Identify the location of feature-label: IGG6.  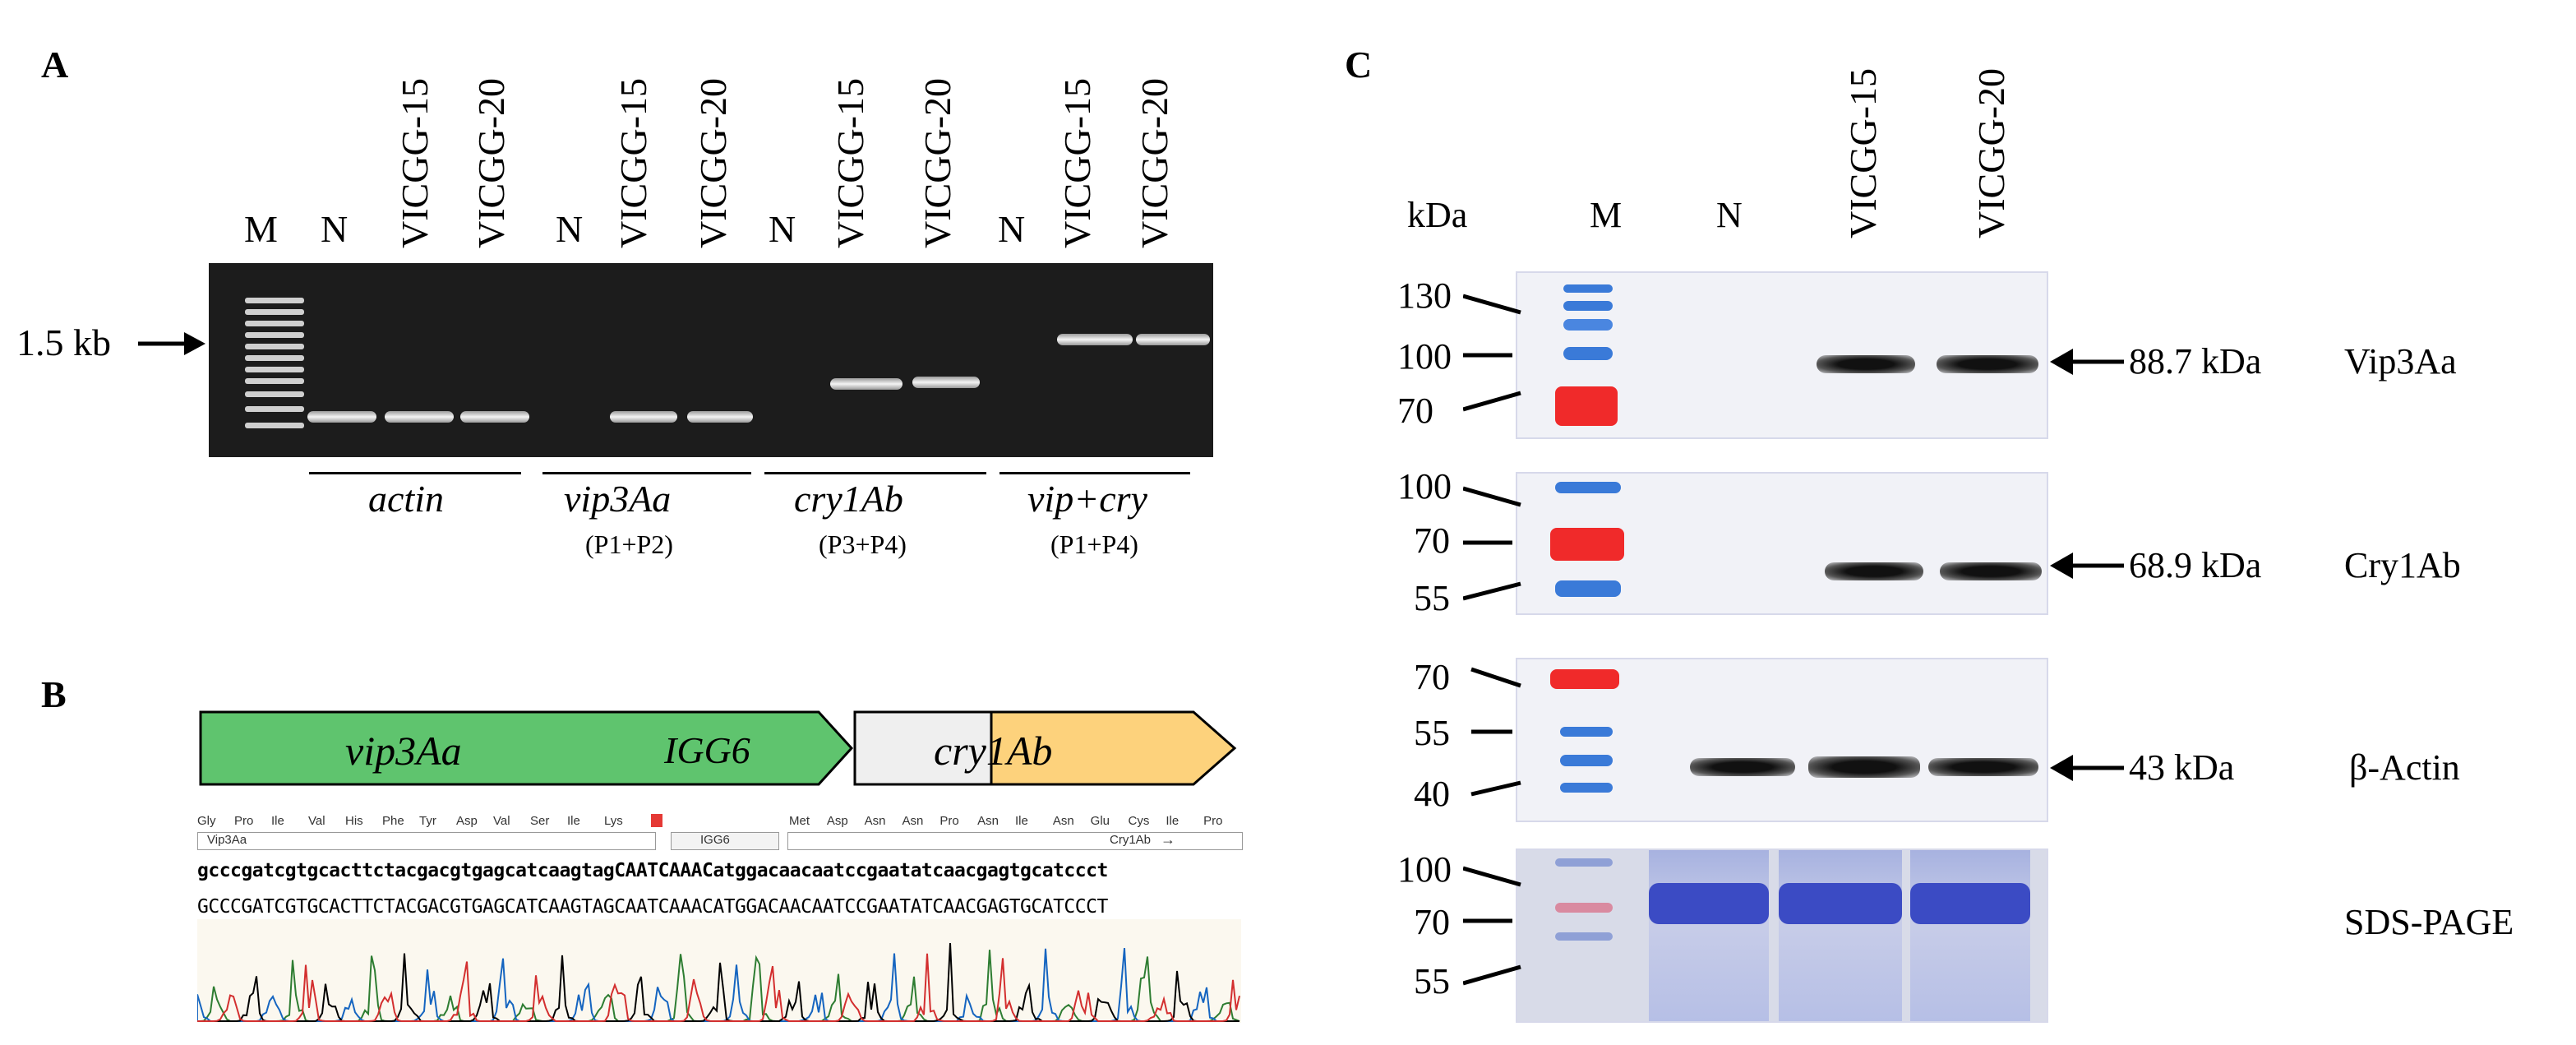
(715, 840).